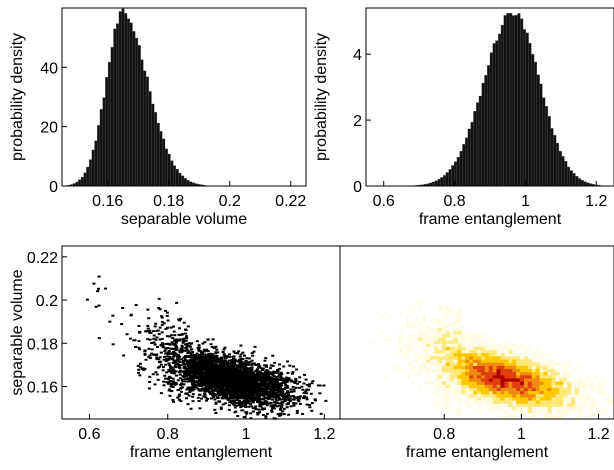 The height and width of the screenshot is (470, 614). I want to click on x-tick-label: 1.2, so click(598, 434).